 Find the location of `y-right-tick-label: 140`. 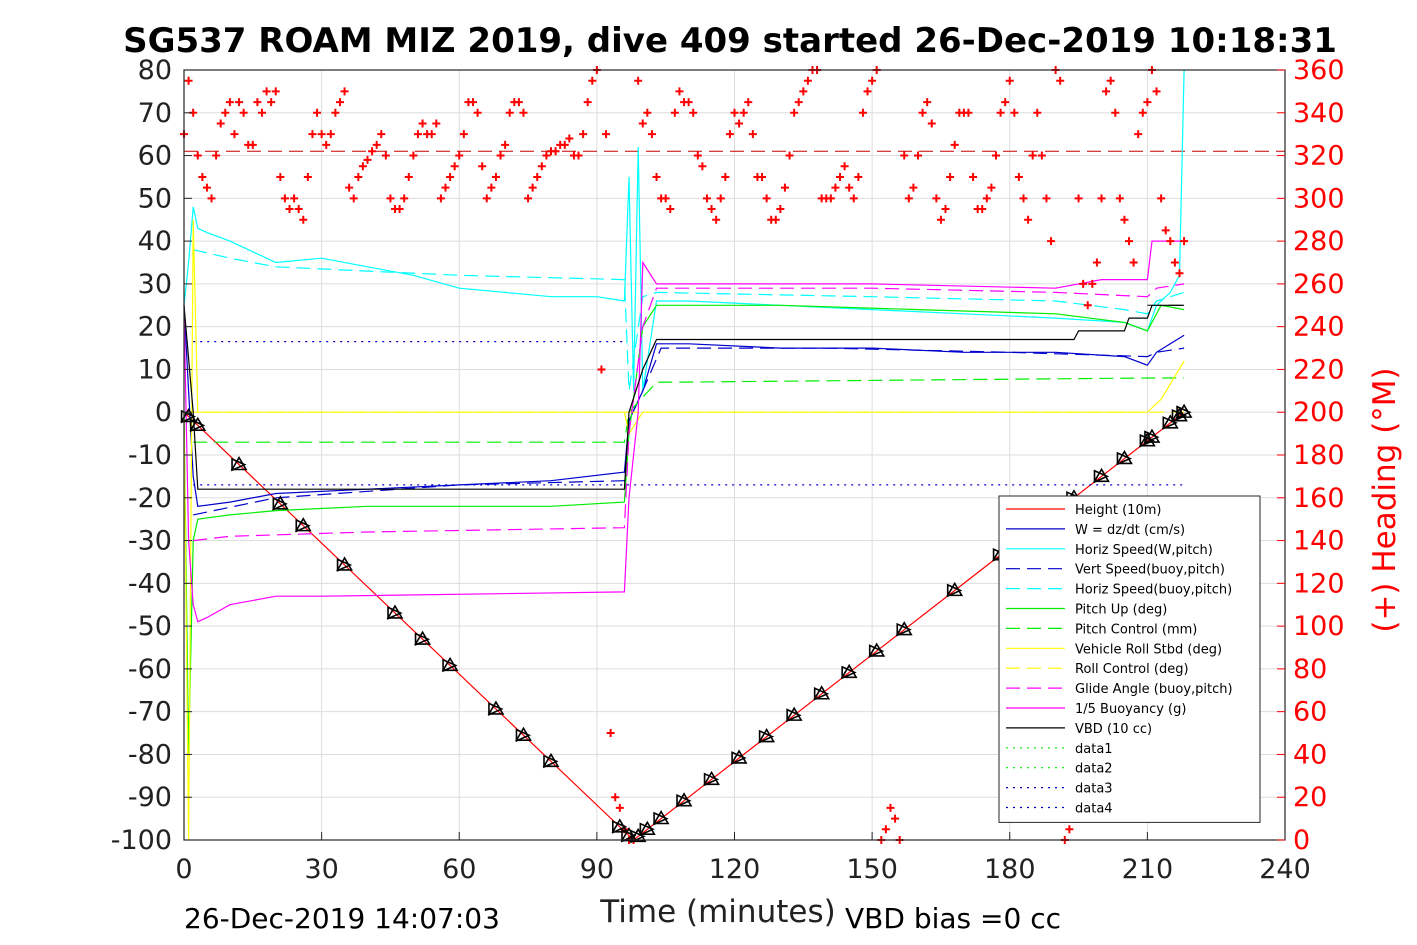

y-right-tick-label: 140 is located at coordinates (1319, 541).